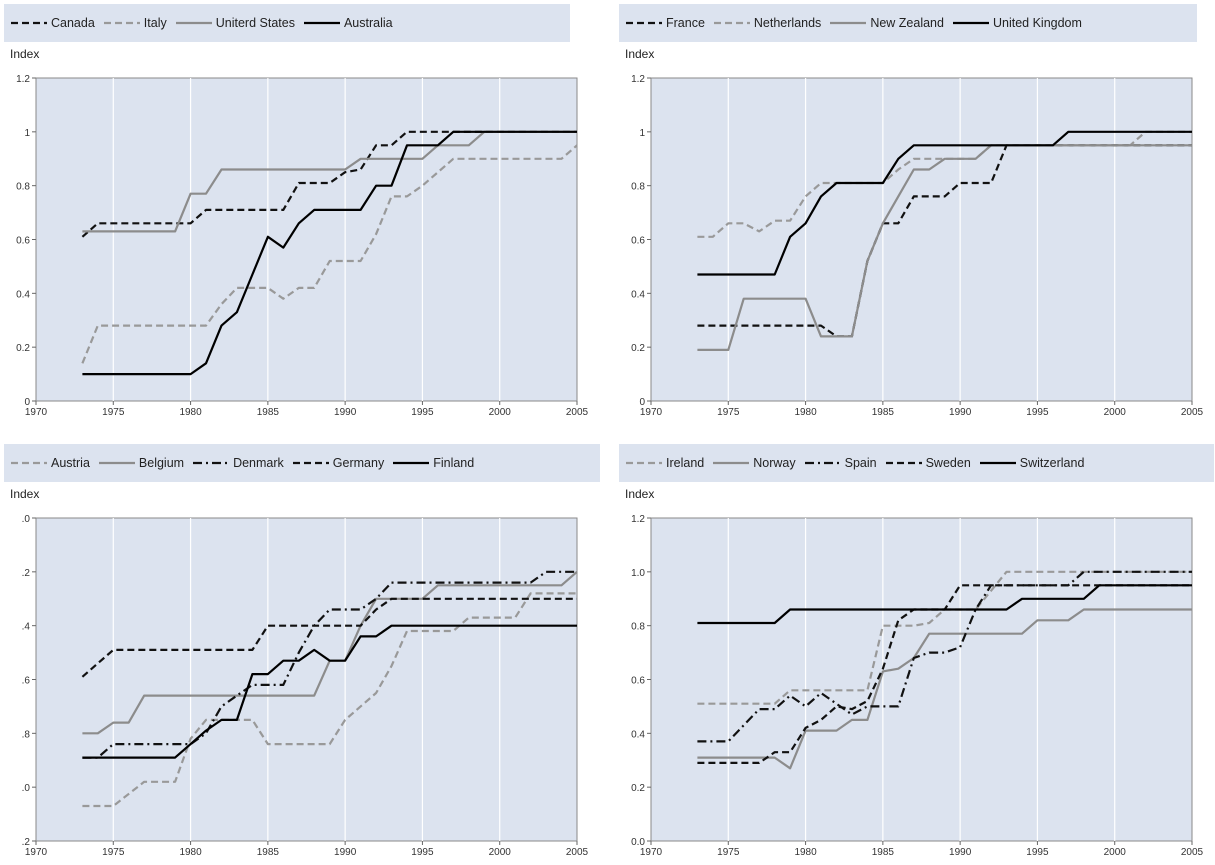 The height and width of the screenshot is (865, 1215). Describe the element at coordinates (287, 23) in the screenshot. I see `chart-legend: Canada Italy Uniterd States Australia` at that location.